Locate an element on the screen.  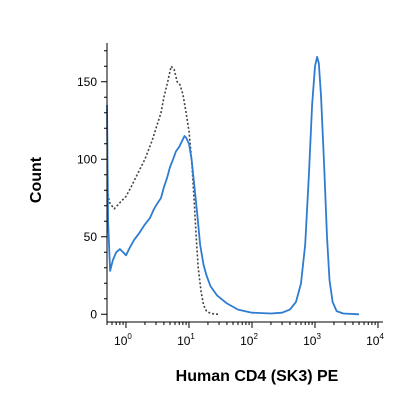
x-tick-label: 10³ is located at coordinates (312, 340).